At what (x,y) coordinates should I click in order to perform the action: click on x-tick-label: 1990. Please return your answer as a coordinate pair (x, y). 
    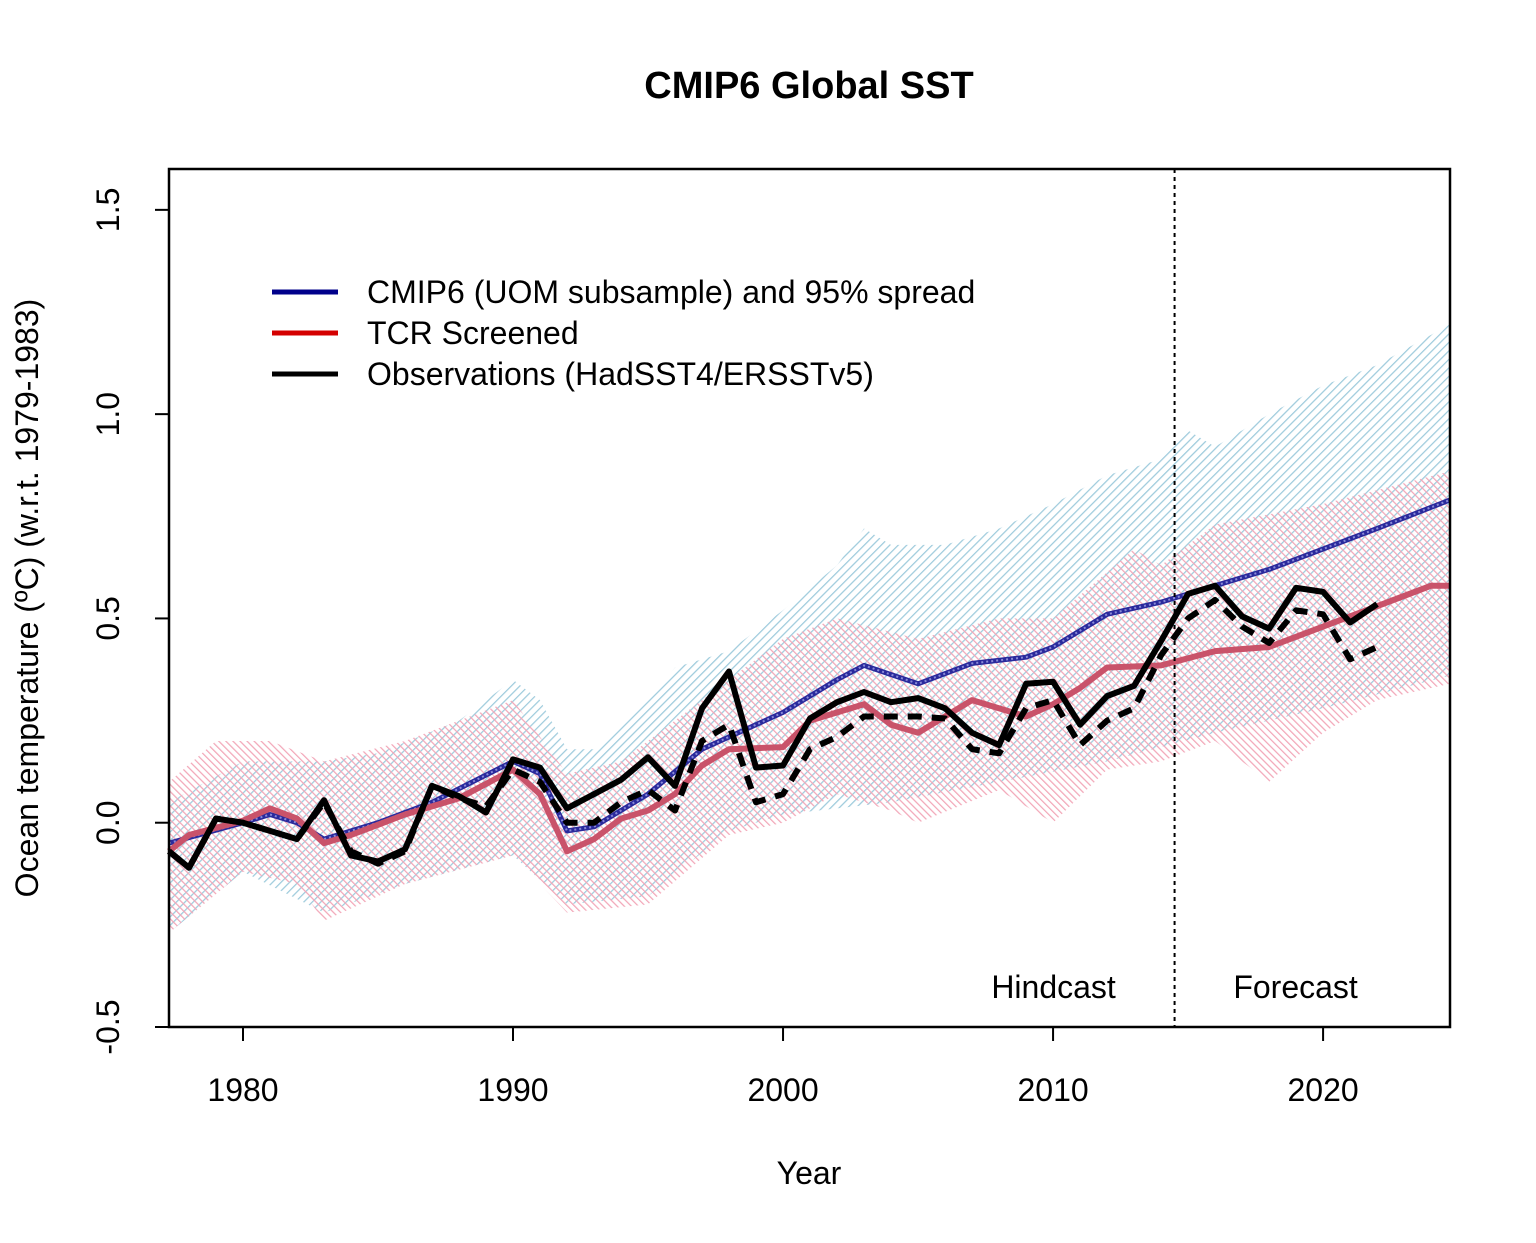
    Looking at the image, I should click on (512, 1090).